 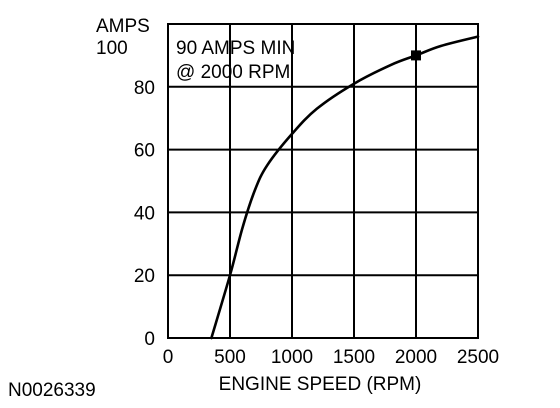 I want to click on y-tick-label: 60, so click(x=144, y=151).